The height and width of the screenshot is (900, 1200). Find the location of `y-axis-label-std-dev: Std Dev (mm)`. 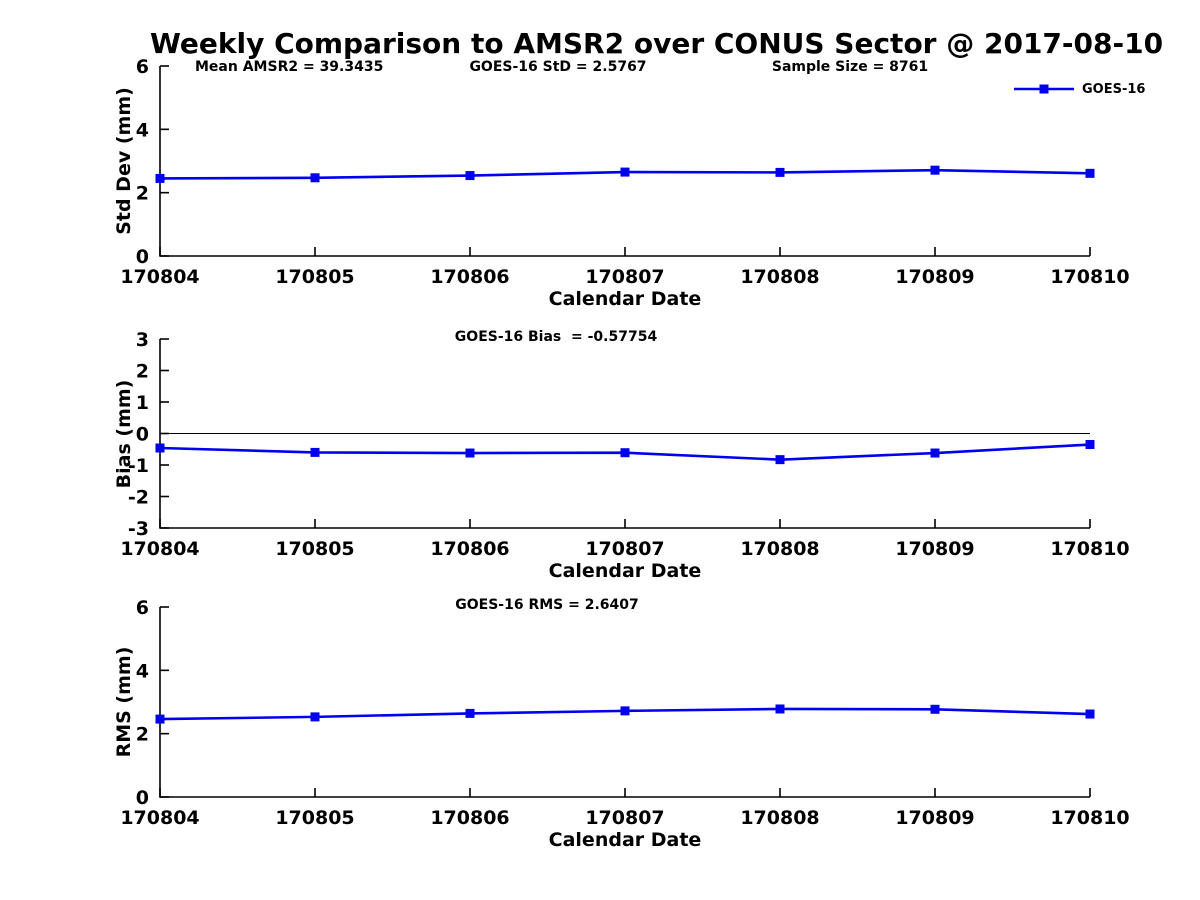

y-axis-label-std-dev: Std Dev (mm) is located at coordinates (124, 161).